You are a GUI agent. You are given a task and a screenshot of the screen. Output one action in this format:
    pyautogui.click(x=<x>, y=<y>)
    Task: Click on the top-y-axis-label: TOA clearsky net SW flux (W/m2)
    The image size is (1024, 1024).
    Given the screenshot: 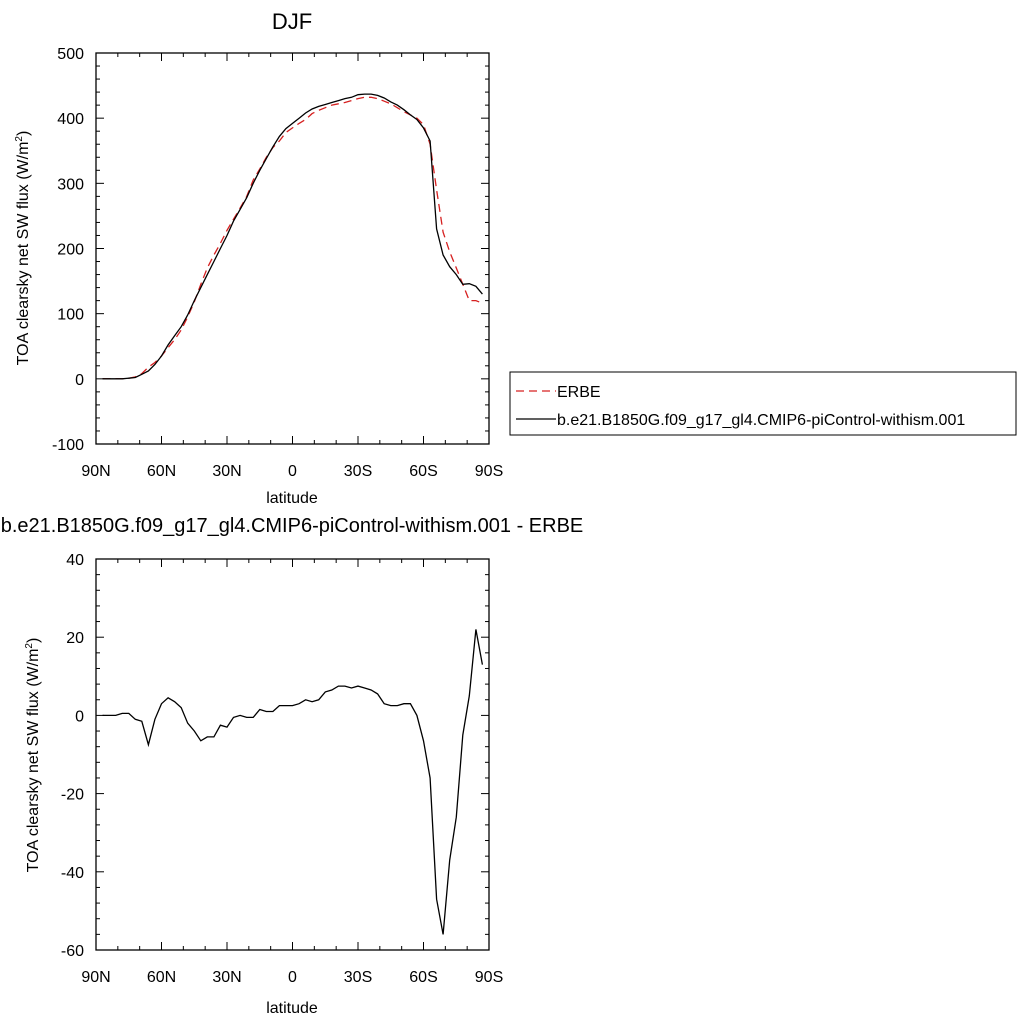 What is the action you would take?
    pyautogui.click(x=23, y=248)
    